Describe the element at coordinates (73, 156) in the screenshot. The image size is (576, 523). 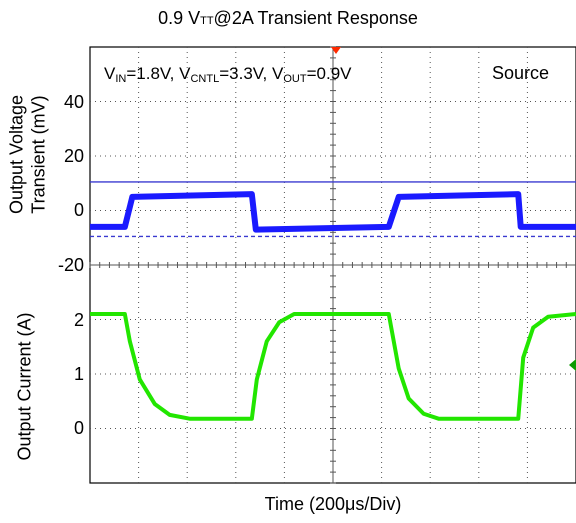
I see `voltage-tick-label: 20` at that location.